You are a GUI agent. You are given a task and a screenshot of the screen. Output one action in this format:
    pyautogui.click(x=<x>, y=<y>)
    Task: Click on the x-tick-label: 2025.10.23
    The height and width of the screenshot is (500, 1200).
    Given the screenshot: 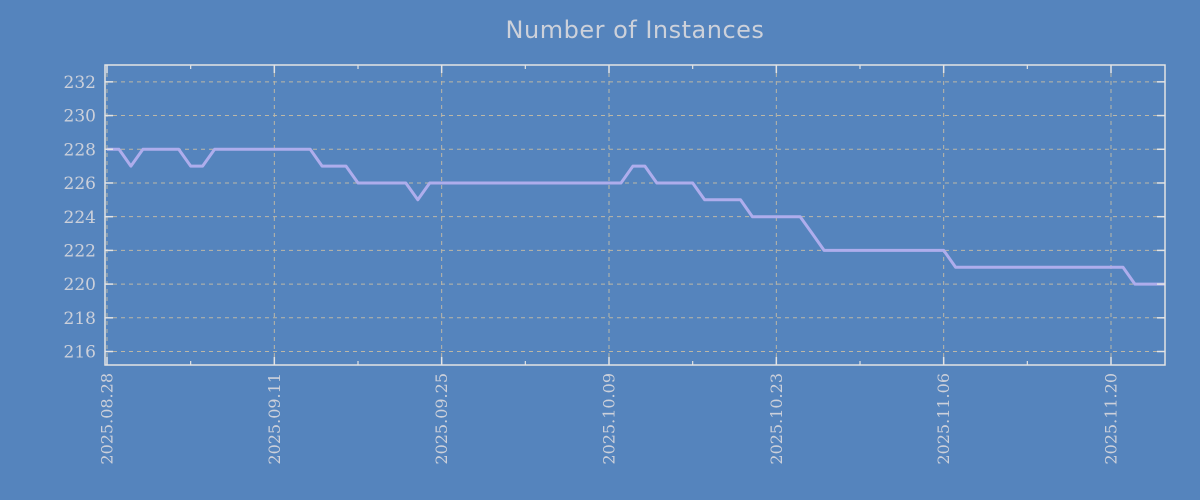 What is the action you would take?
    pyautogui.click(x=776, y=419)
    